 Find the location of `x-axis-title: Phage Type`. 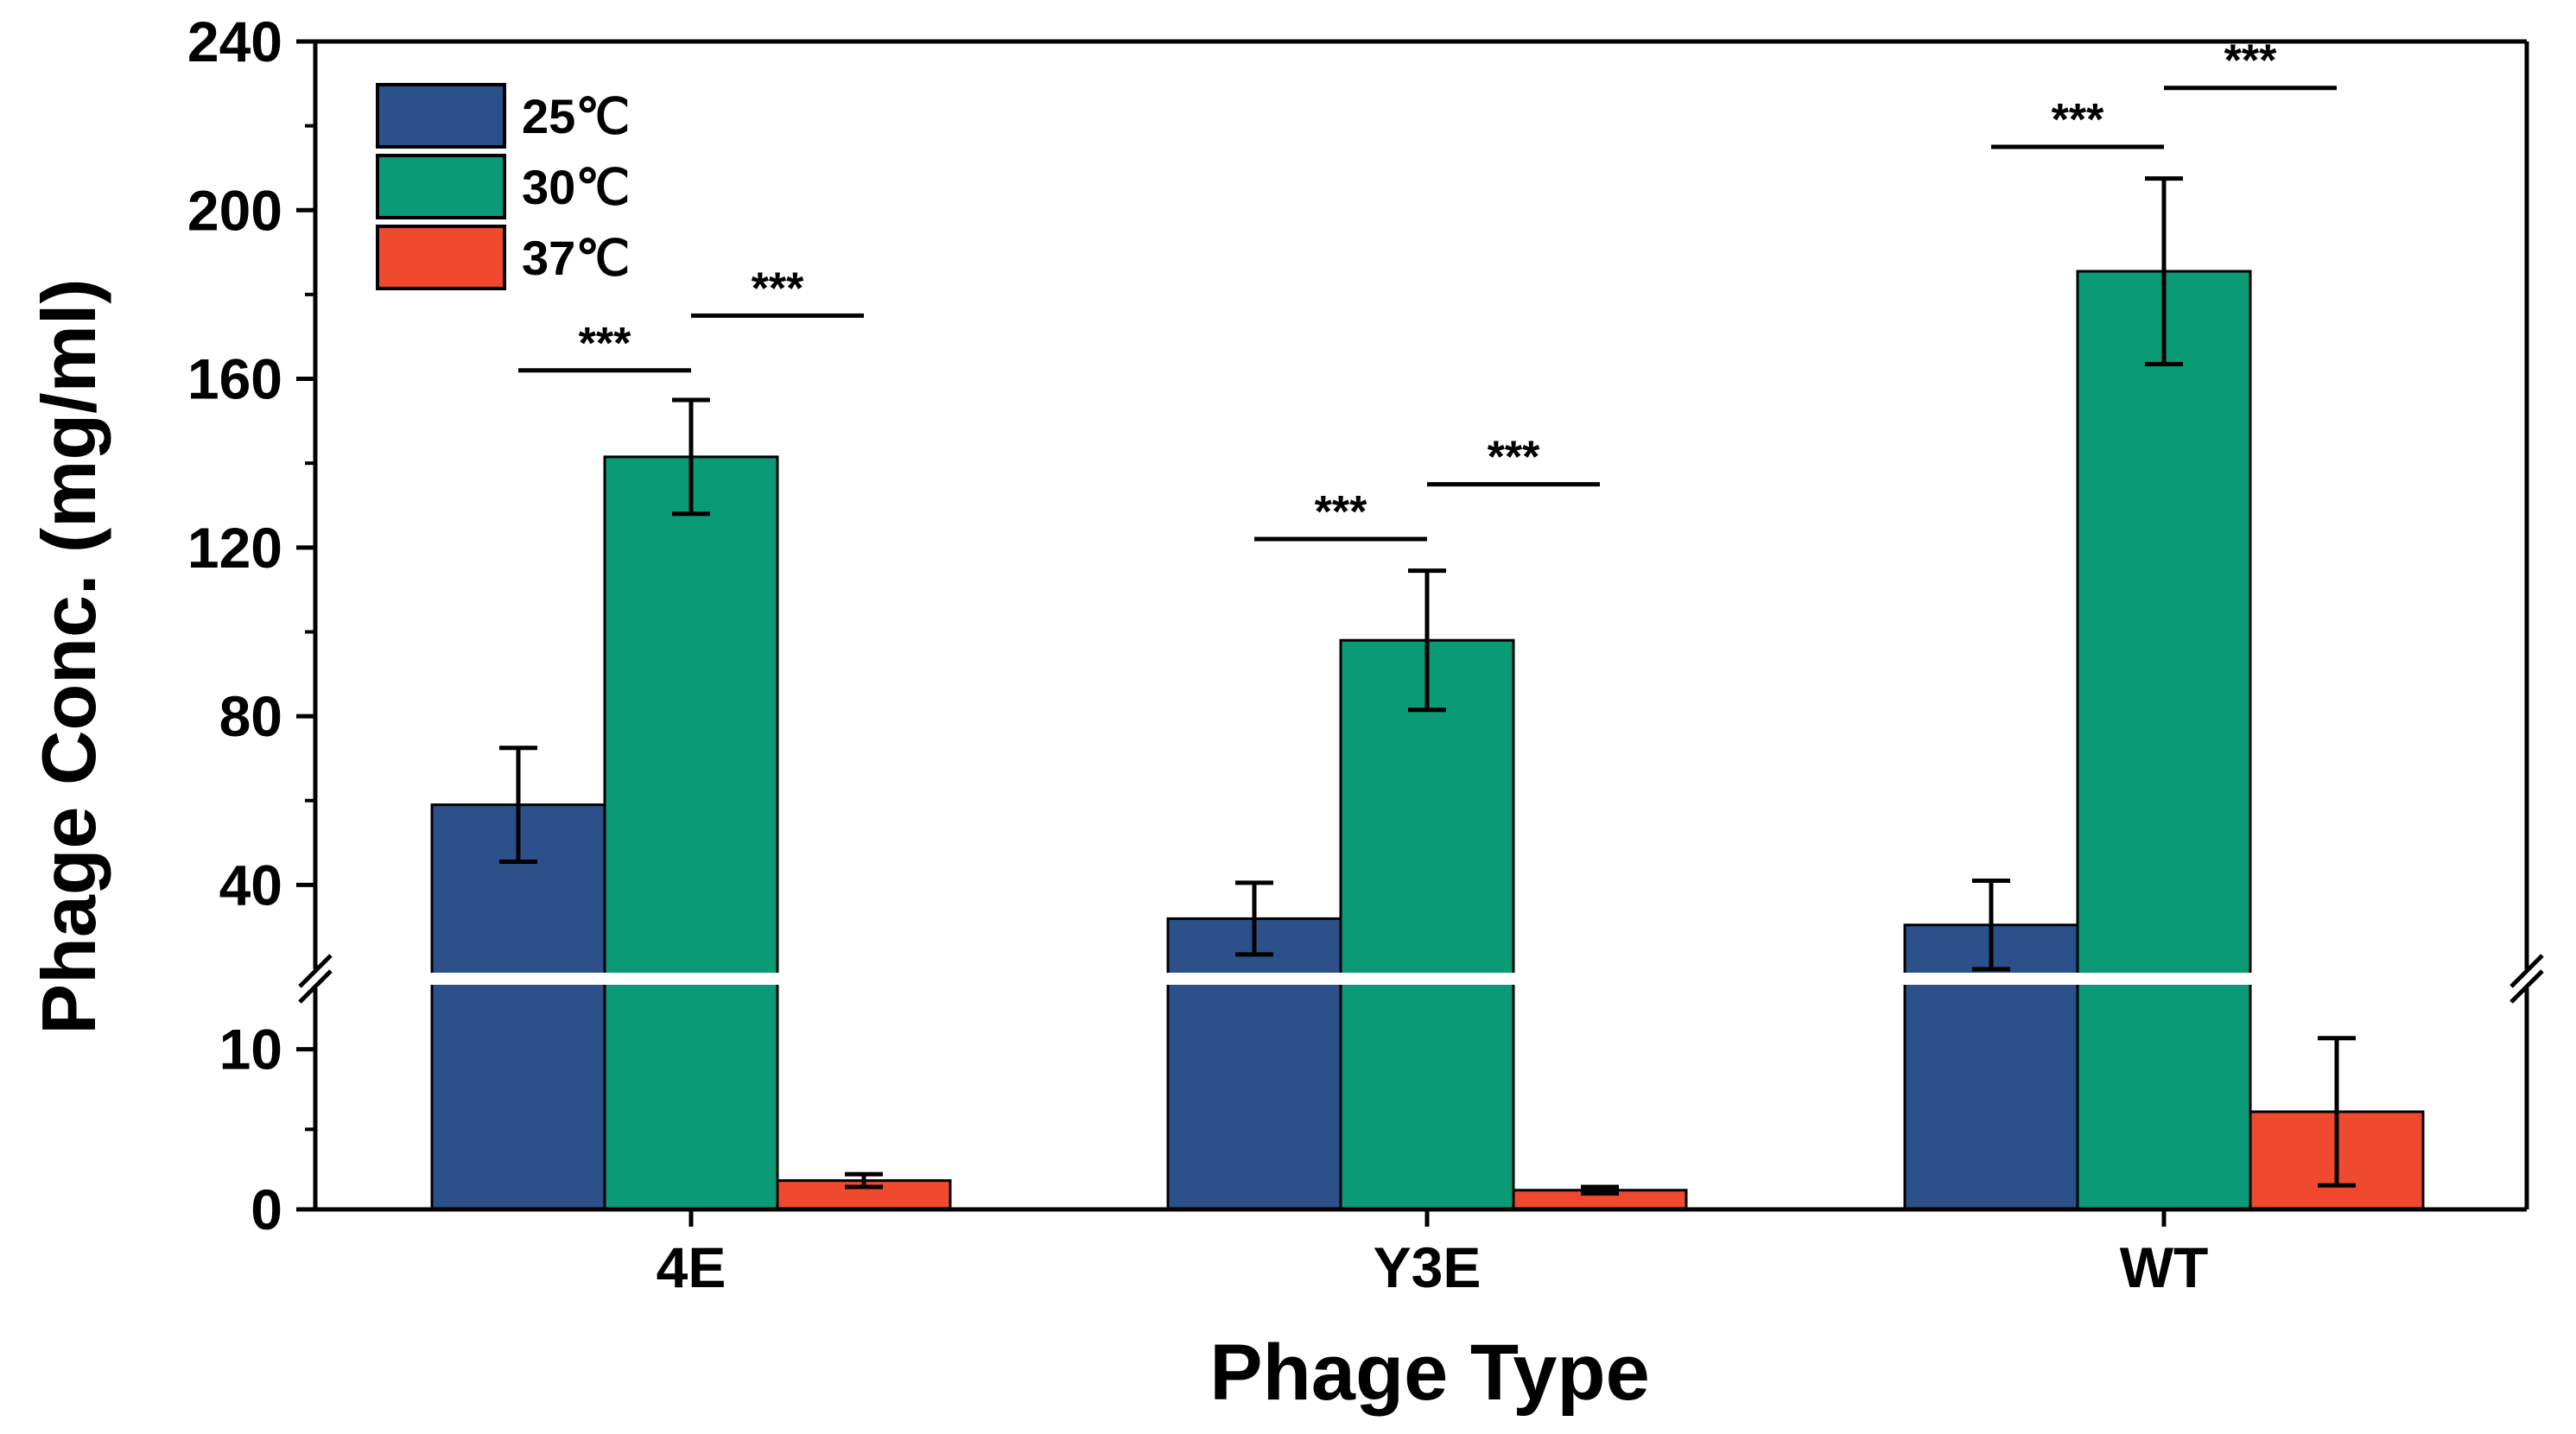

x-axis-title: Phage Type is located at coordinates (1429, 1373).